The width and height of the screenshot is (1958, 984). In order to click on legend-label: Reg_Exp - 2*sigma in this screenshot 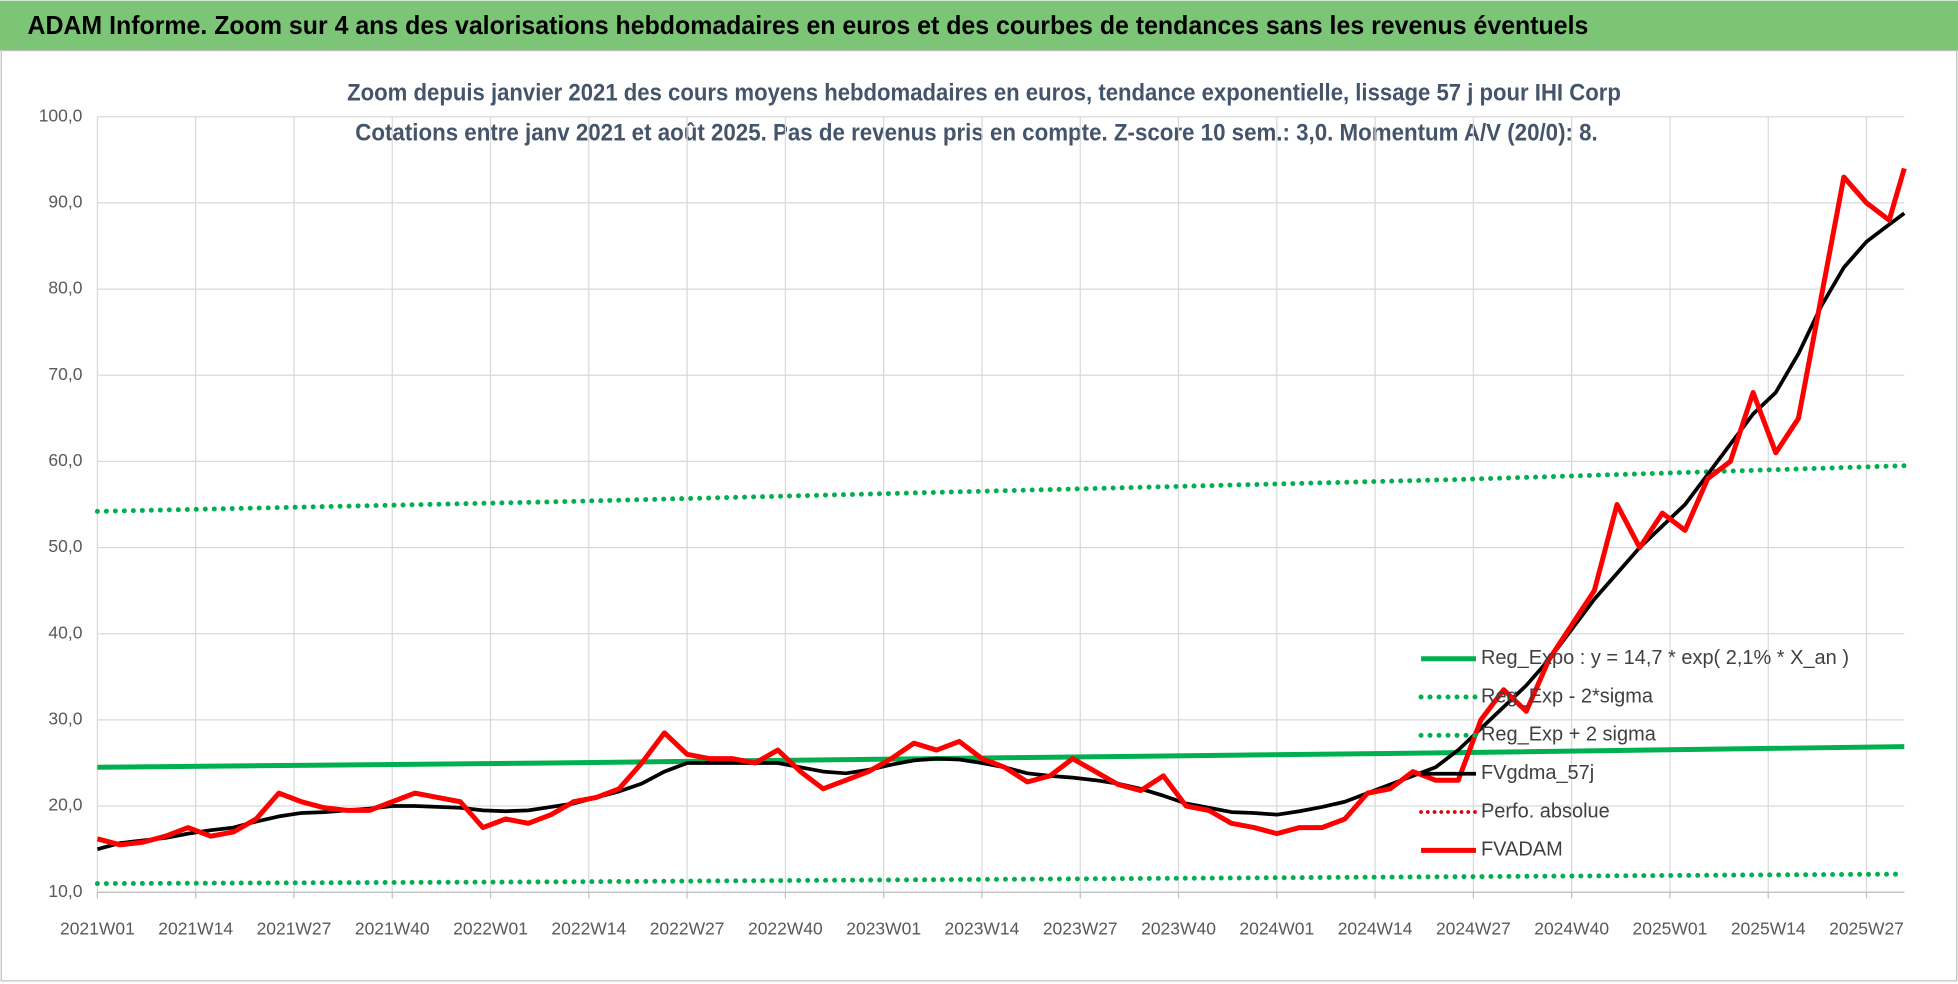, I will do `click(1567, 696)`.